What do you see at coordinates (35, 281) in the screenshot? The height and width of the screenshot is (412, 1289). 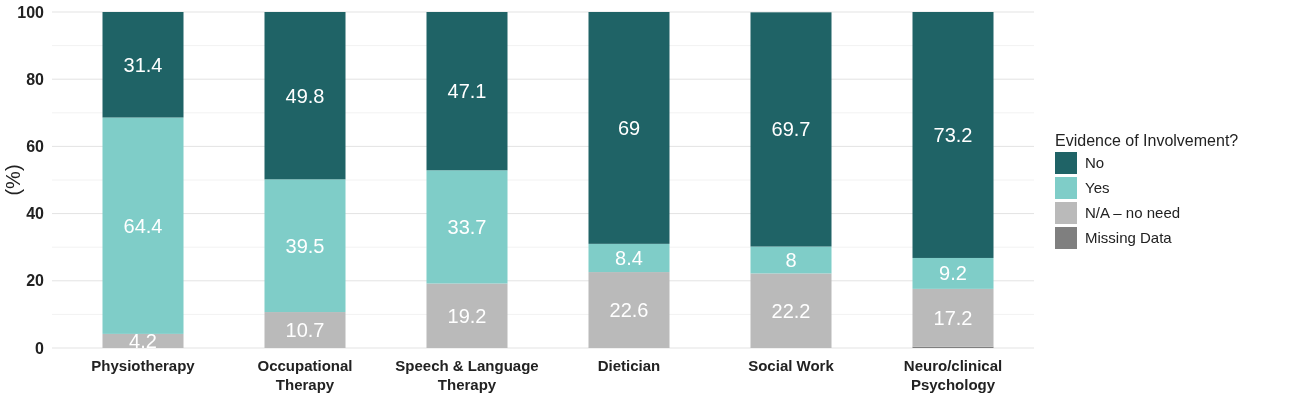 I see `y-tick-label: 20` at bounding box center [35, 281].